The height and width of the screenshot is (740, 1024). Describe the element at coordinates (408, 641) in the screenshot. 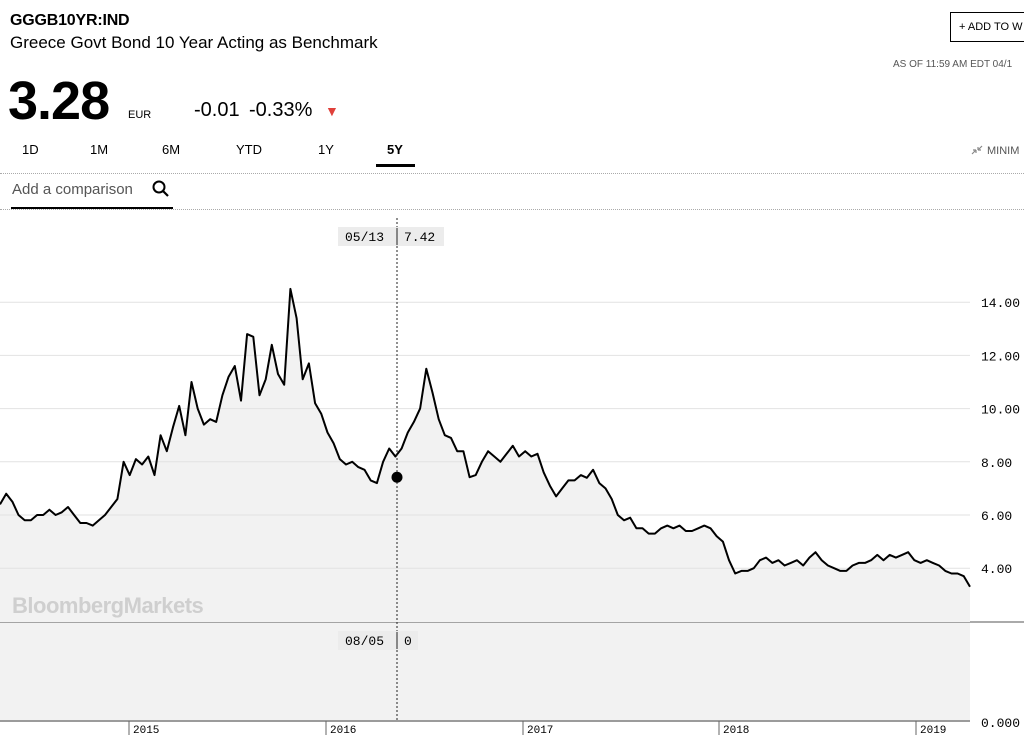

I see `lower-crosshair-value: 0` at that location.